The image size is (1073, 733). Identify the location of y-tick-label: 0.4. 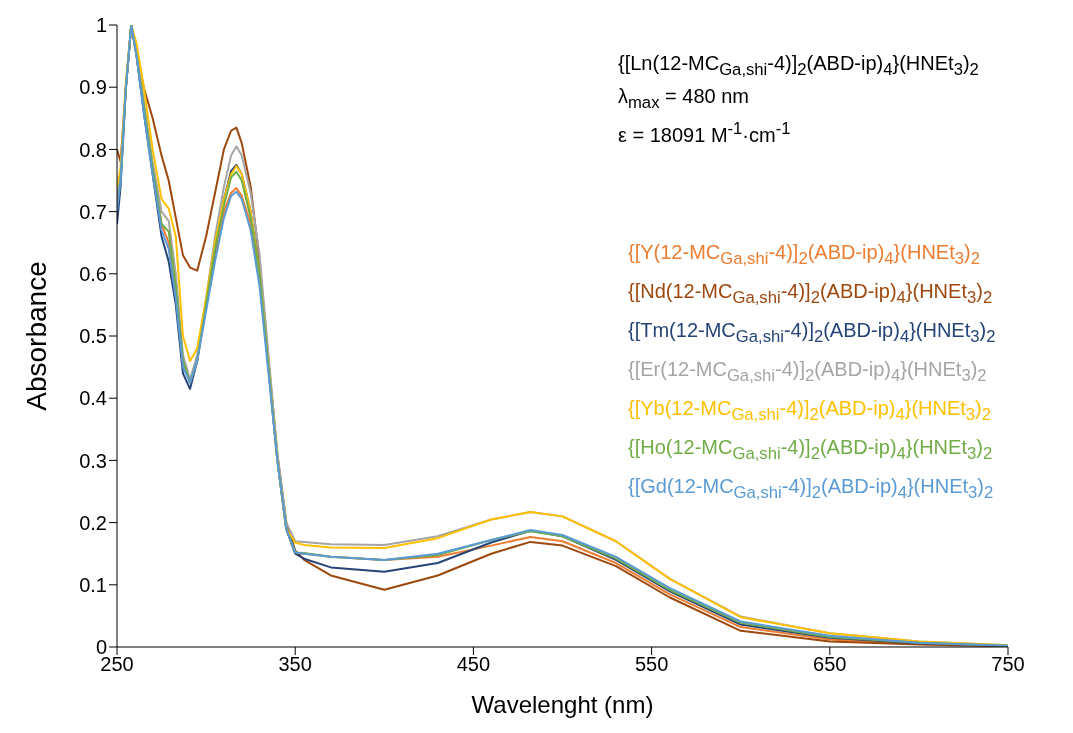
(93, 398).